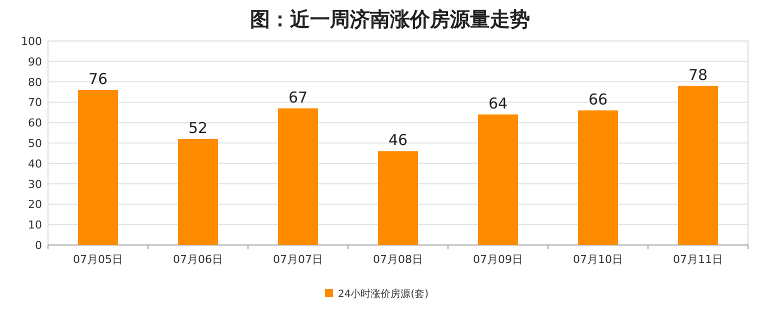 The height and width of the screenshot is (328, 780). Describe the element at coordinates (383, 294) in the screenshot. I see `legend-label: 24小时涨价房源(套)` at that location.